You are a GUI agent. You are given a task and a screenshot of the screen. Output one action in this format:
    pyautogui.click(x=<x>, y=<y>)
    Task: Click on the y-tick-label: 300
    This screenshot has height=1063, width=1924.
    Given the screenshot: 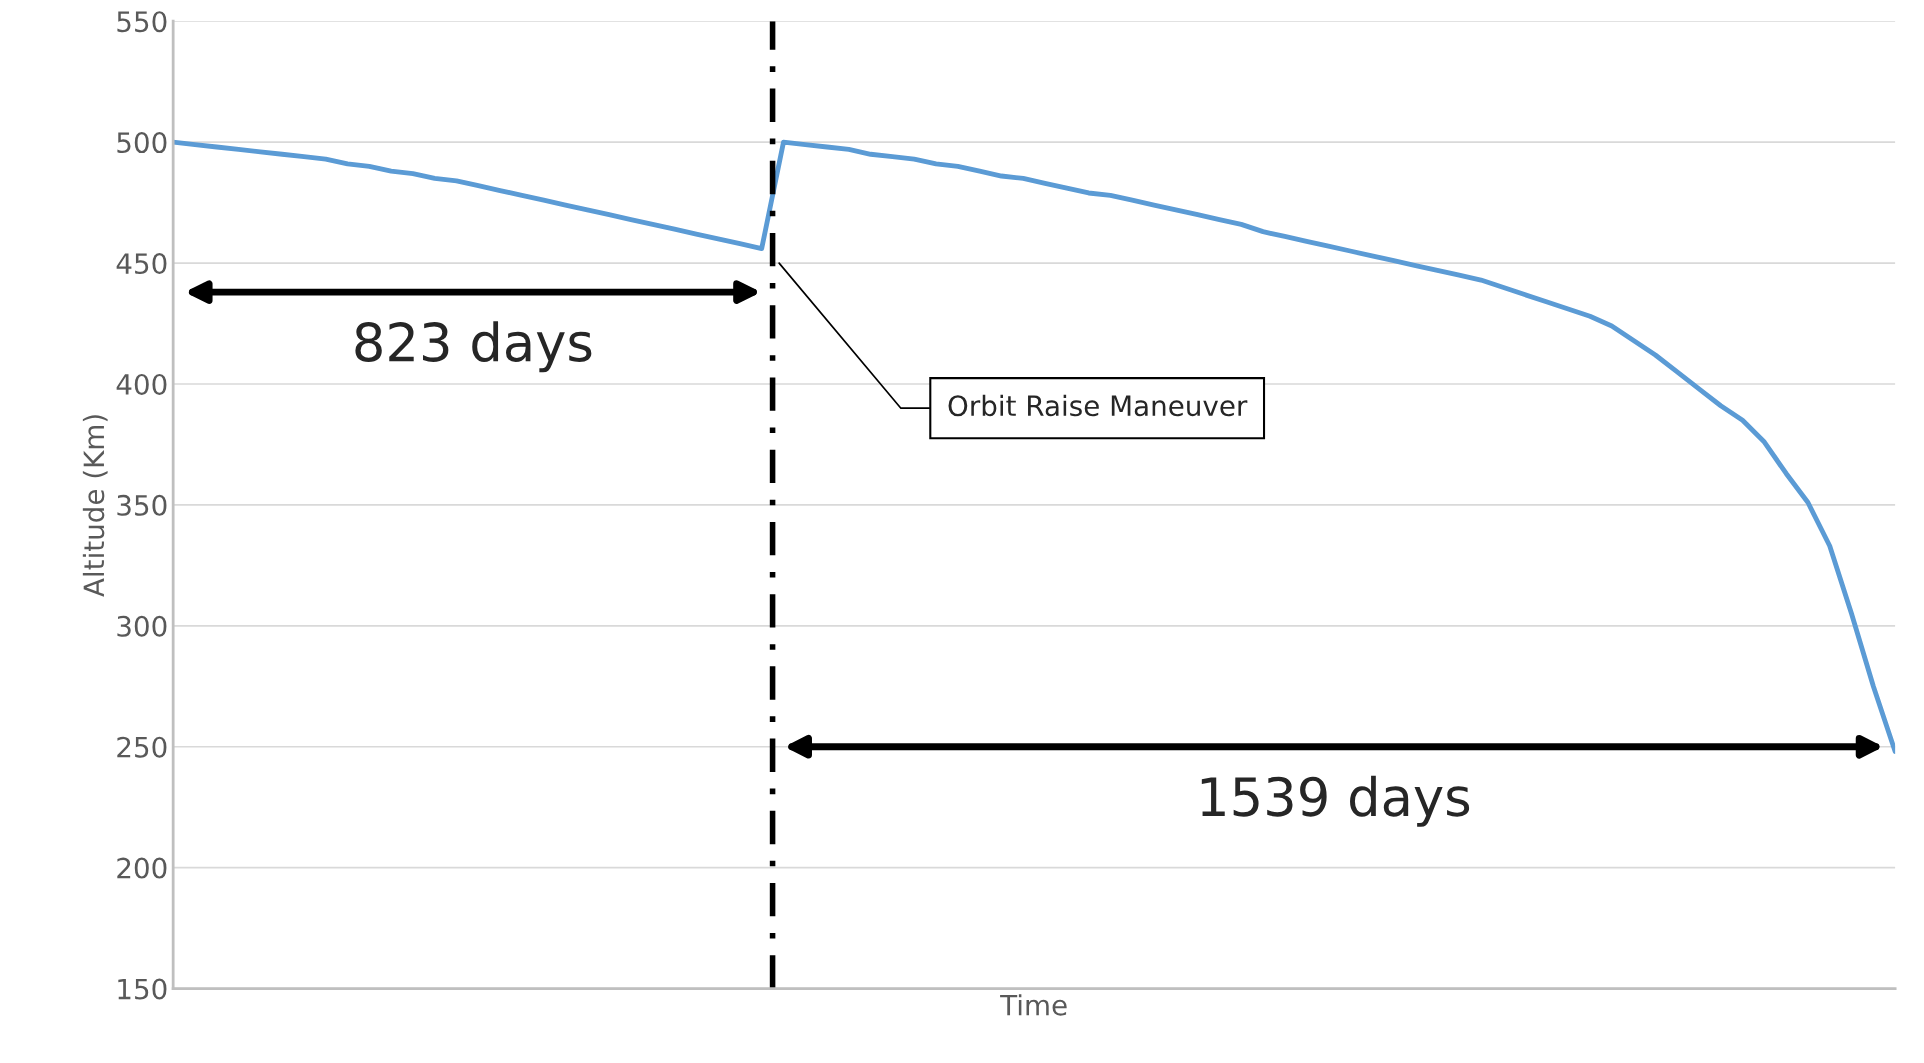 What is the action you would take?
    pyautogui.click(x=142, y=626)
    